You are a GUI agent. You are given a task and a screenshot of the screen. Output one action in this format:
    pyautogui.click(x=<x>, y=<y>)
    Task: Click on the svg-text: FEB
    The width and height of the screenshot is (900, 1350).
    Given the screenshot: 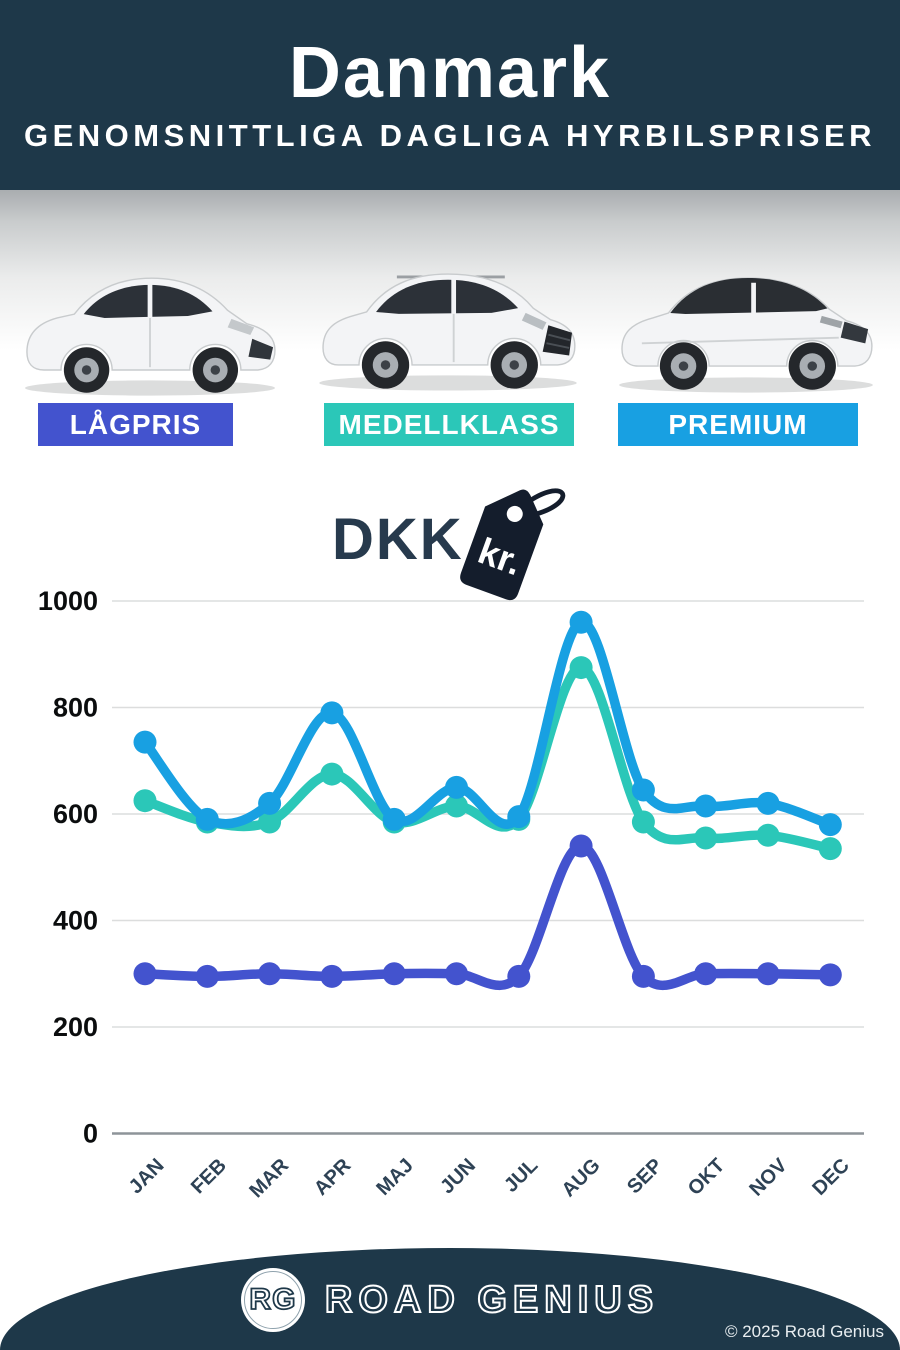 What is the action you would take?
    pyautogui.click(x=209, y=1176)
    